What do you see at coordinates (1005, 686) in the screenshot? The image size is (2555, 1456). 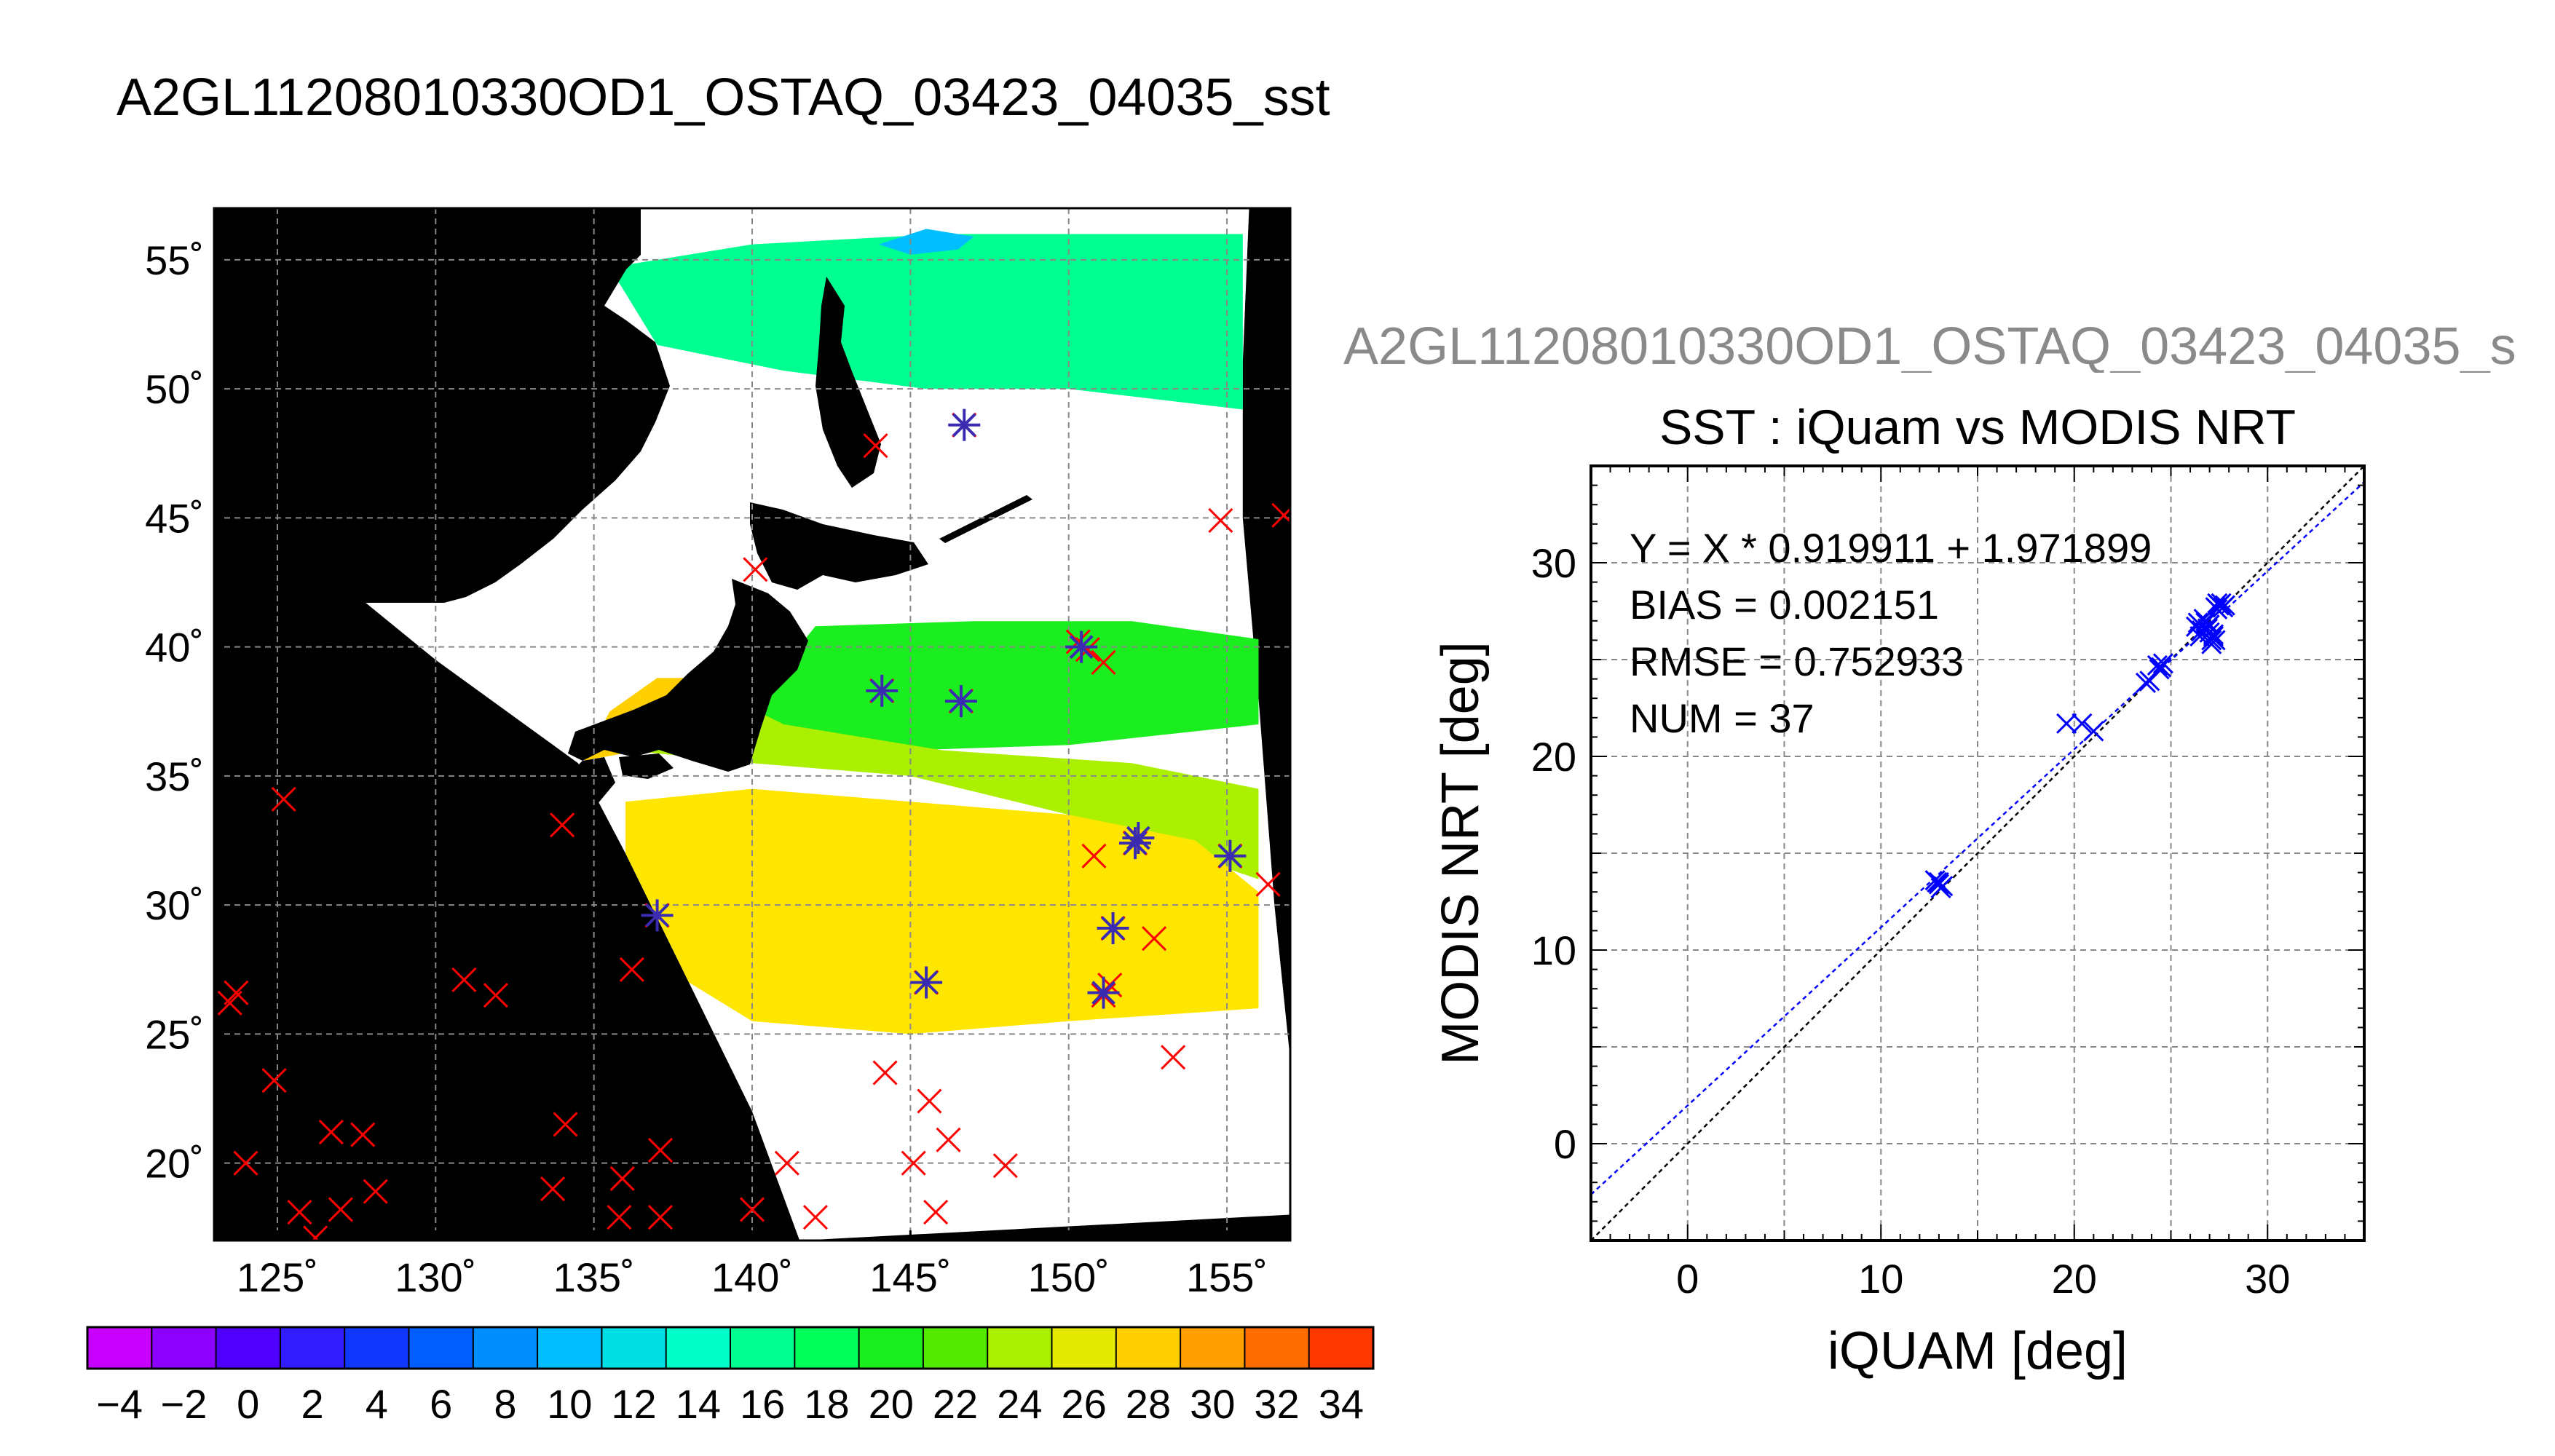 I see `sst-region-kuroshio-extension` at bounding box center [1005, 686].